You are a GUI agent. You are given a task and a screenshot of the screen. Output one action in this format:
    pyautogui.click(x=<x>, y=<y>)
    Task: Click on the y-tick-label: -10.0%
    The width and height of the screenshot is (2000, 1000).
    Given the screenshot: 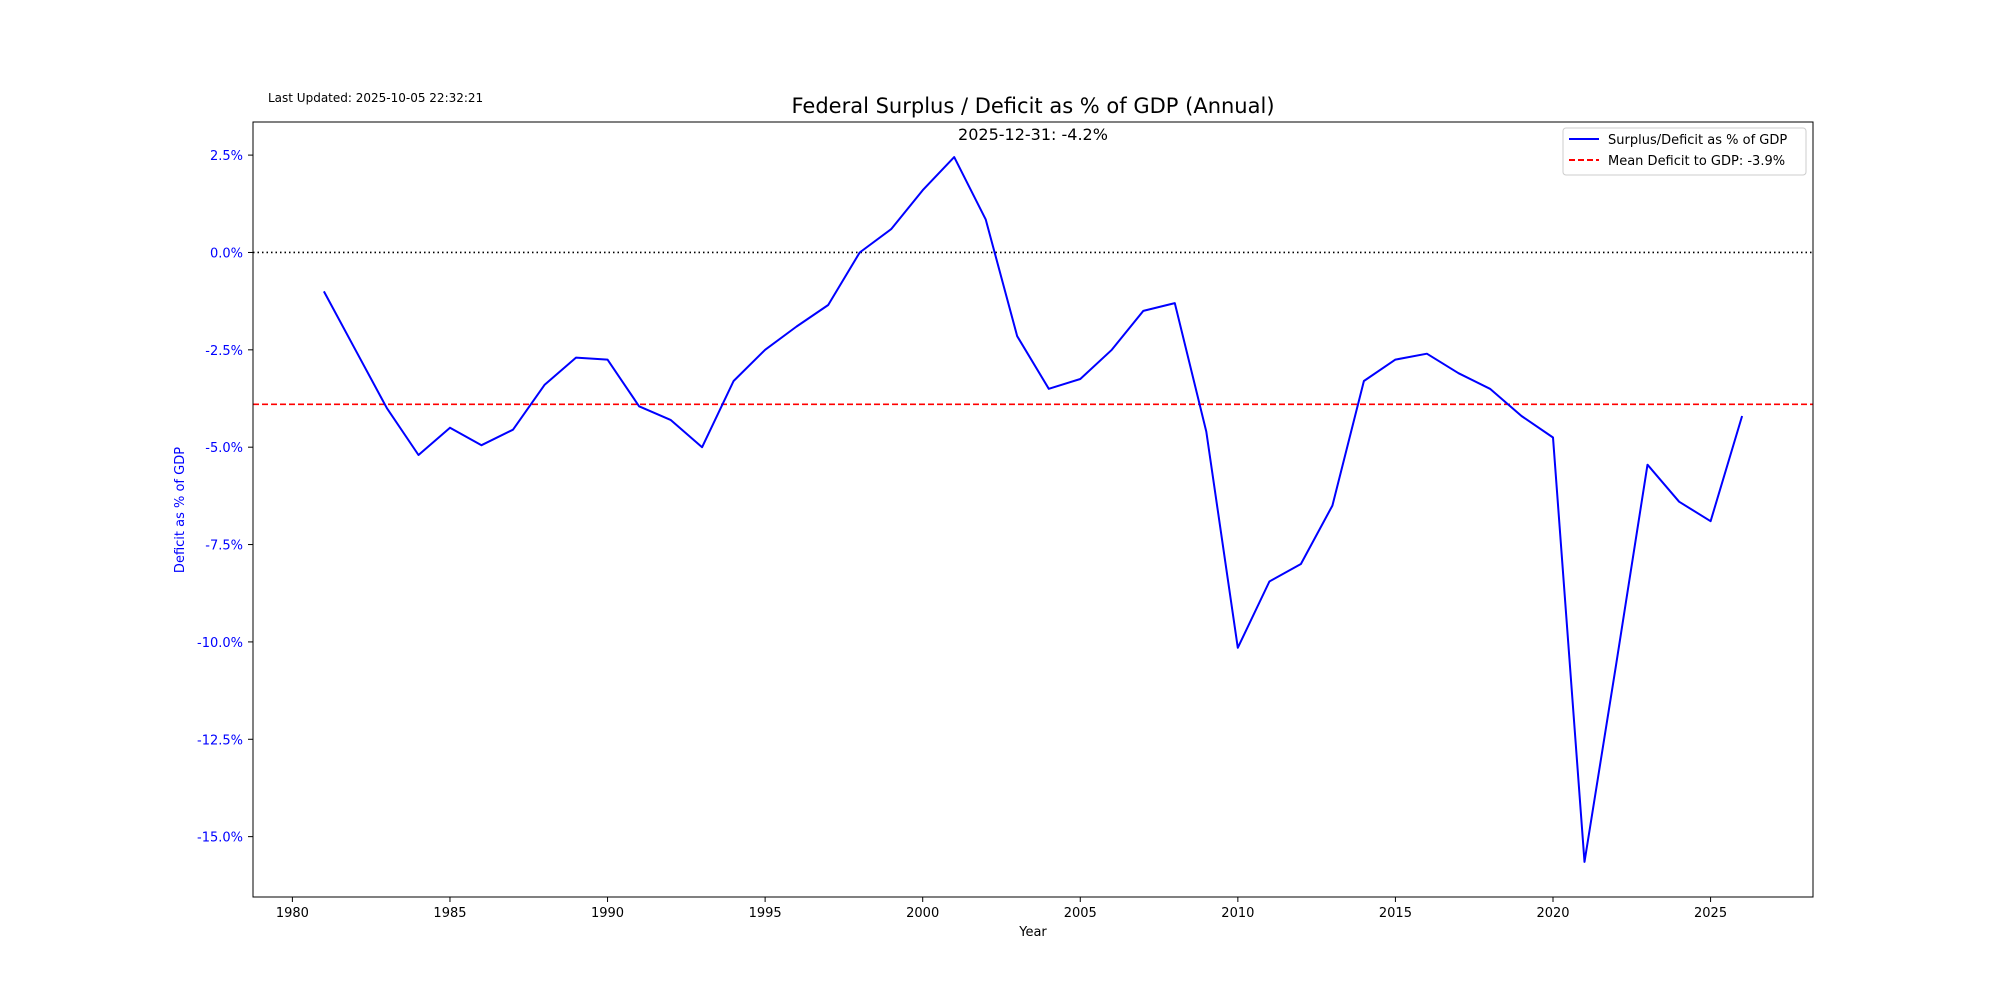 What is the action you would take?
    pyautogui.click(x=220, y=643)
    